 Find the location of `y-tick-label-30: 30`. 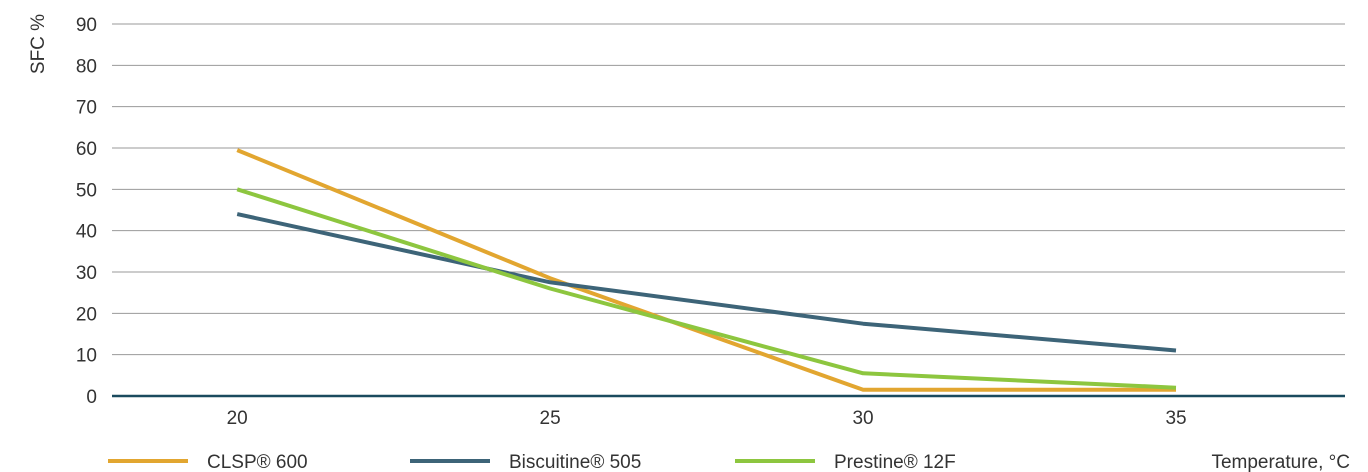

y-tick-label-30: 30 is located at coordinates (86, 273).